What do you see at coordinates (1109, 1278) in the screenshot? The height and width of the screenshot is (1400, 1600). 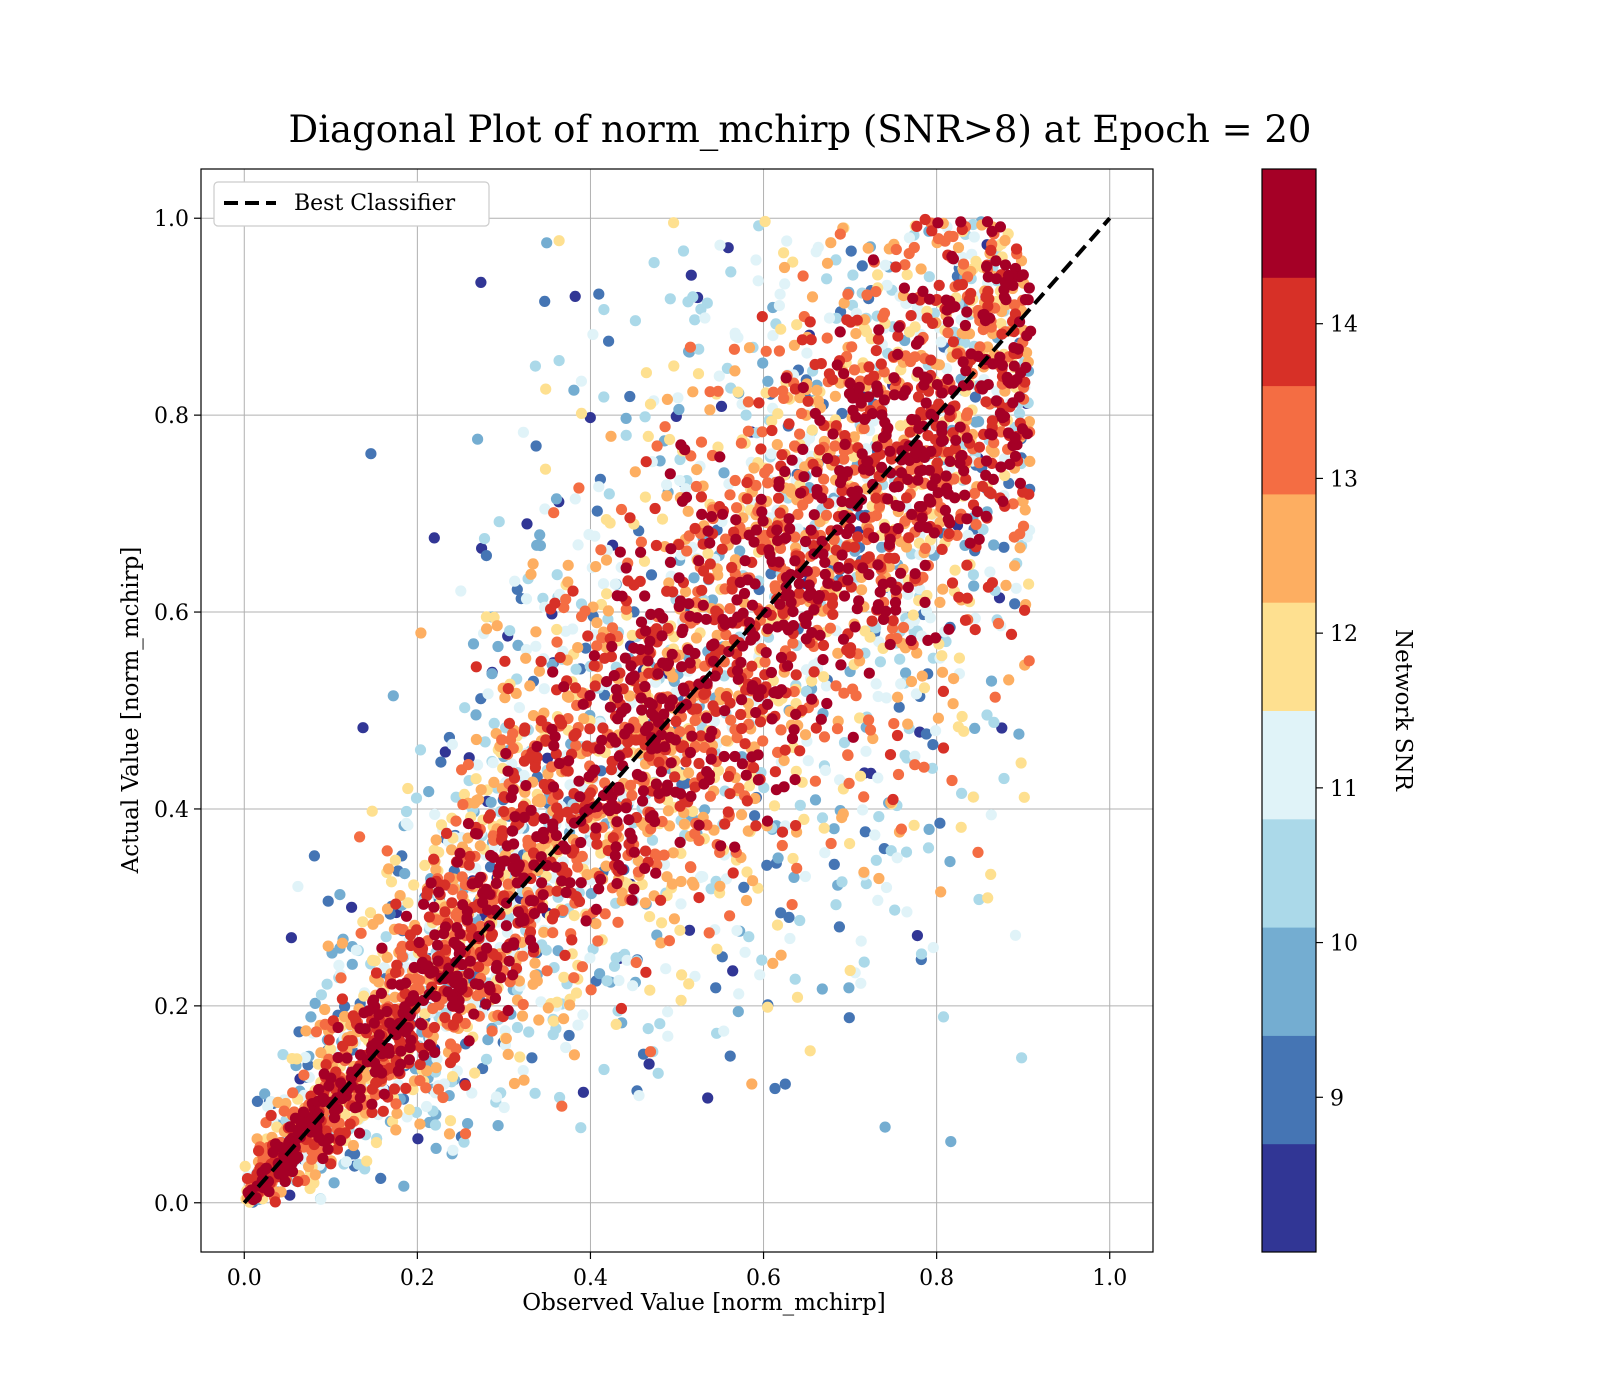 I see `x-tick-label: 1.0` at bounding box center [1109, 1278].